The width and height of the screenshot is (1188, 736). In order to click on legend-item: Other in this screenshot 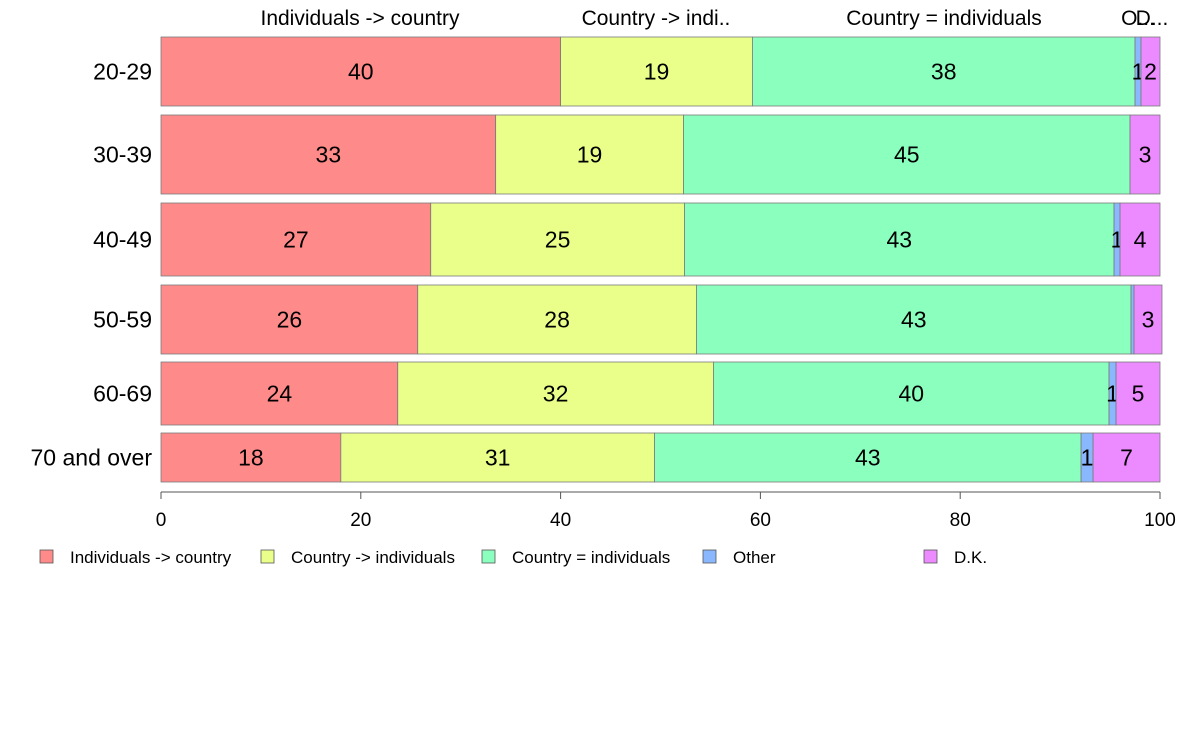, I will do `click(739, 557)`.